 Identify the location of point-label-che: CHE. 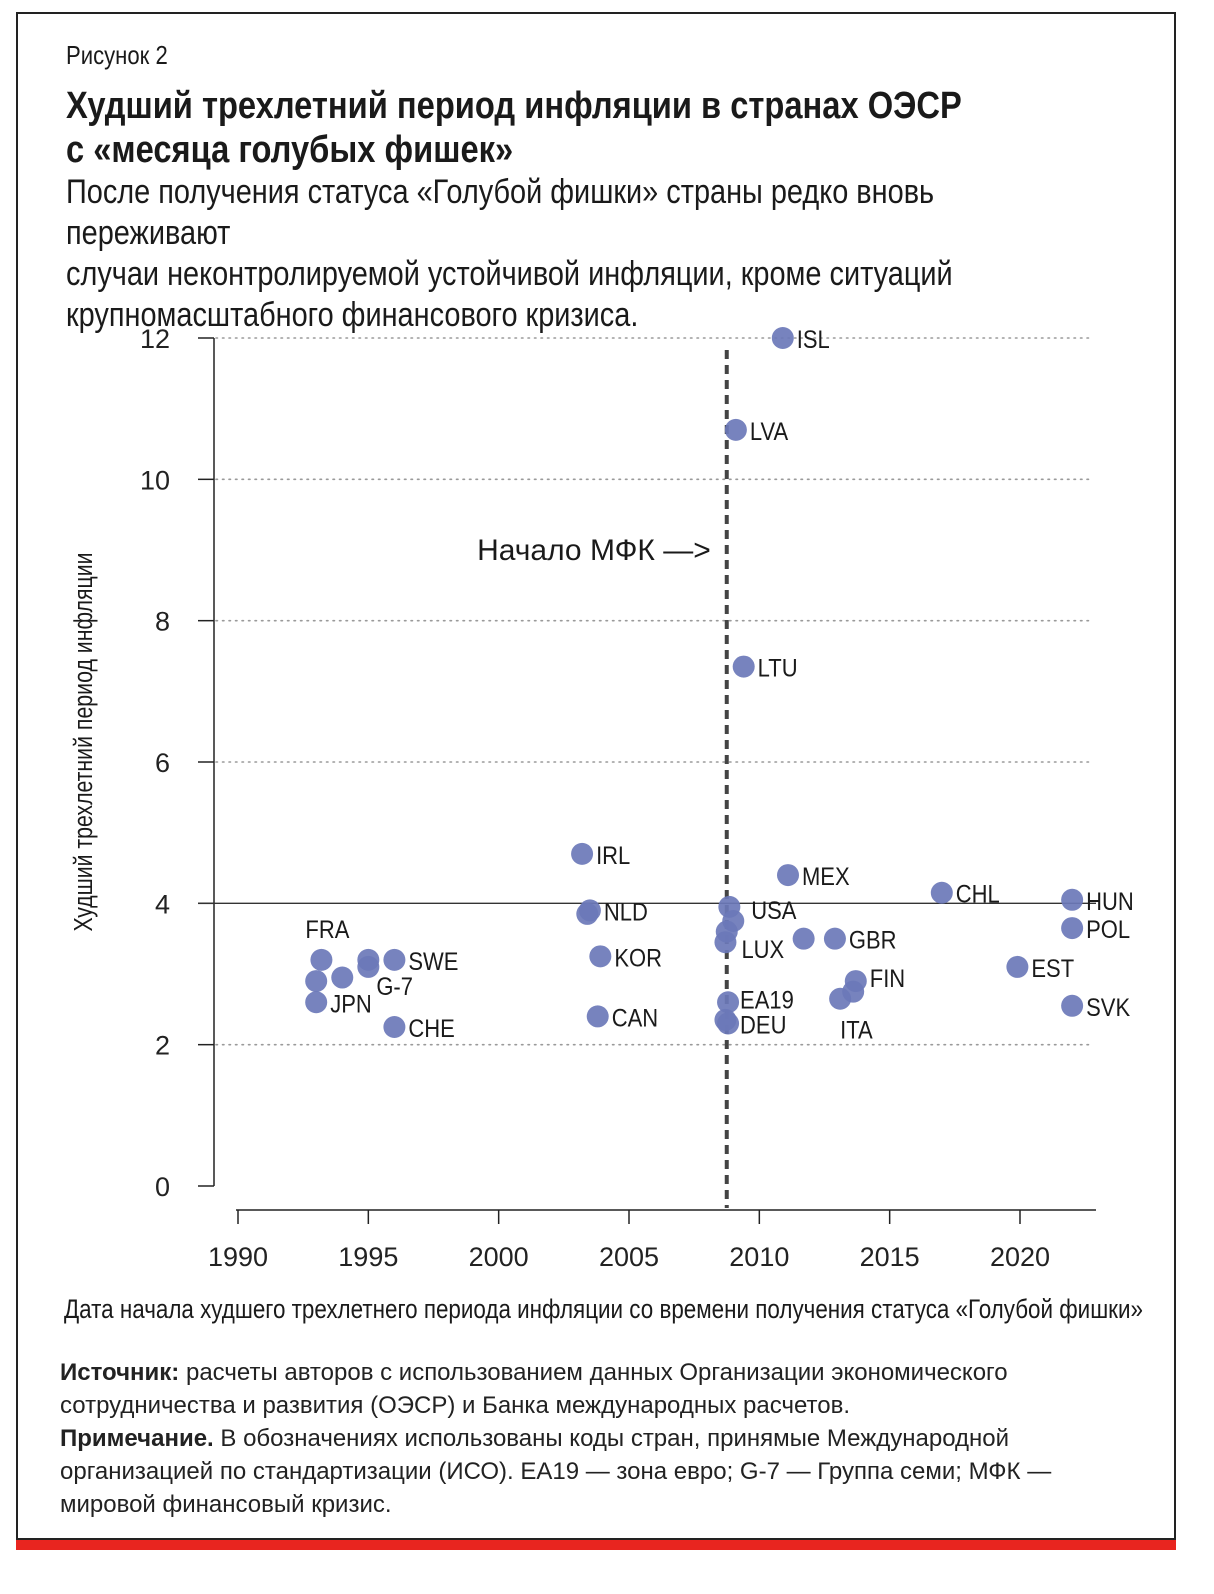
(431, 1029).